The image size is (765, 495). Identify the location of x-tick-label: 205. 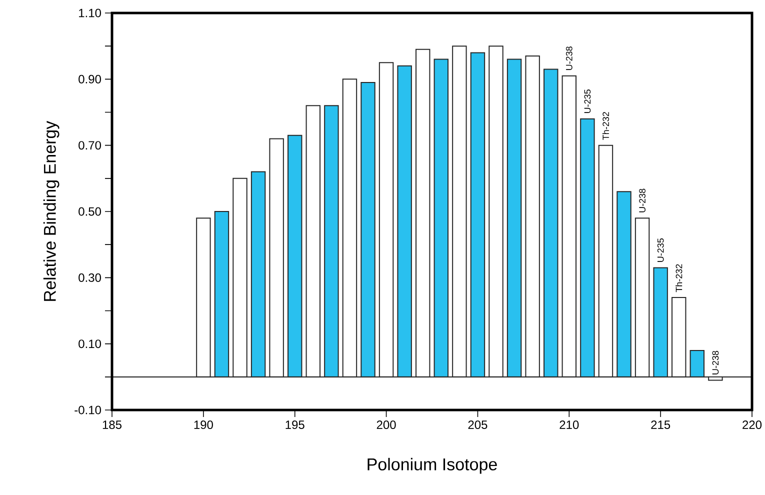
(478, 425).